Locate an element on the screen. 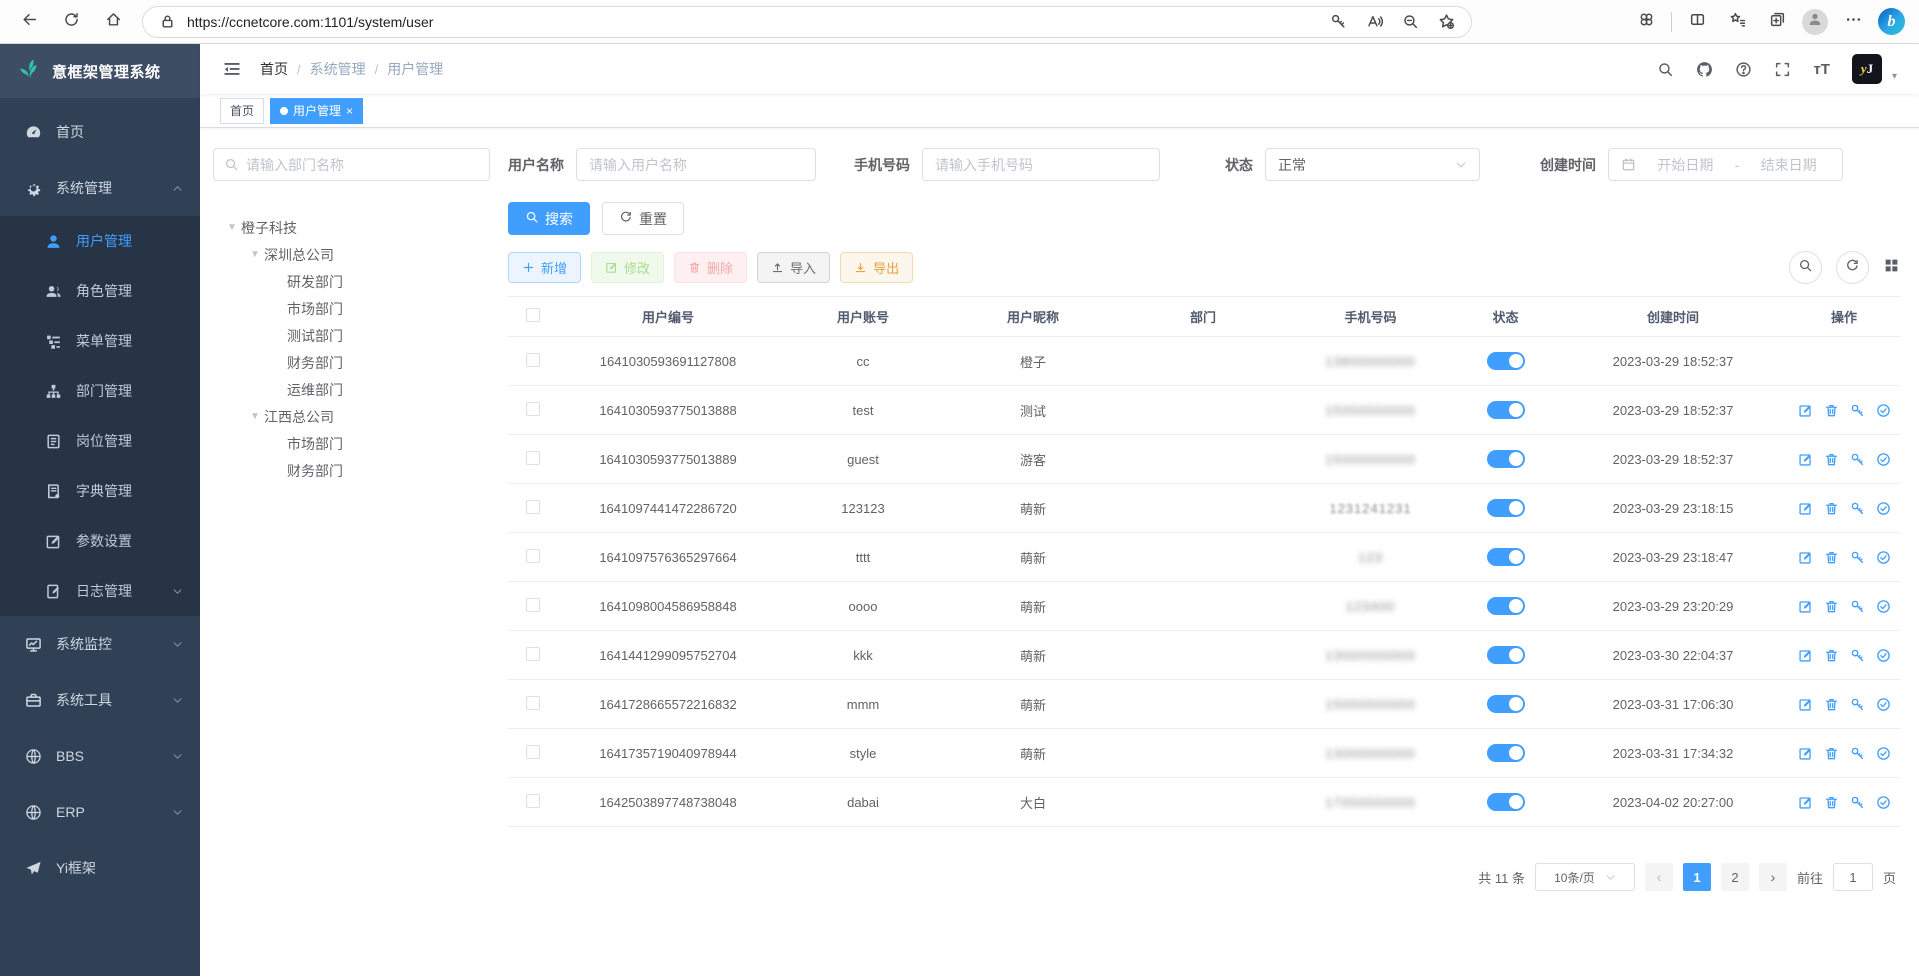 This screenshot has height=977, width=1919. browser-profile-avatar is located at coordinates (1815, 21).